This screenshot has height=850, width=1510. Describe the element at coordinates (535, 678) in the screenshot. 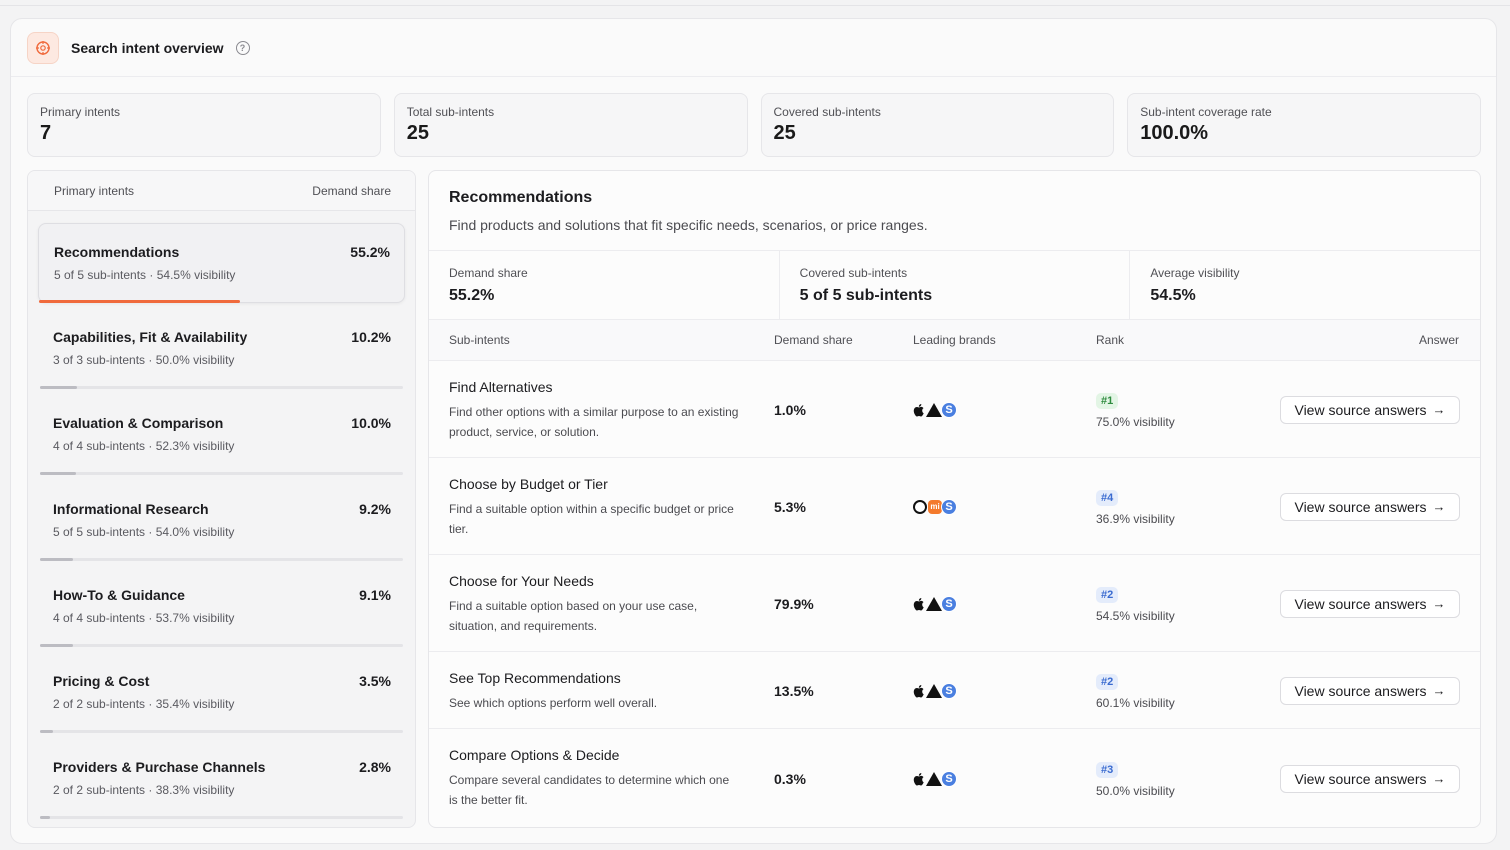

I see `sub-intent-title: See Top Recommendations` at that location.